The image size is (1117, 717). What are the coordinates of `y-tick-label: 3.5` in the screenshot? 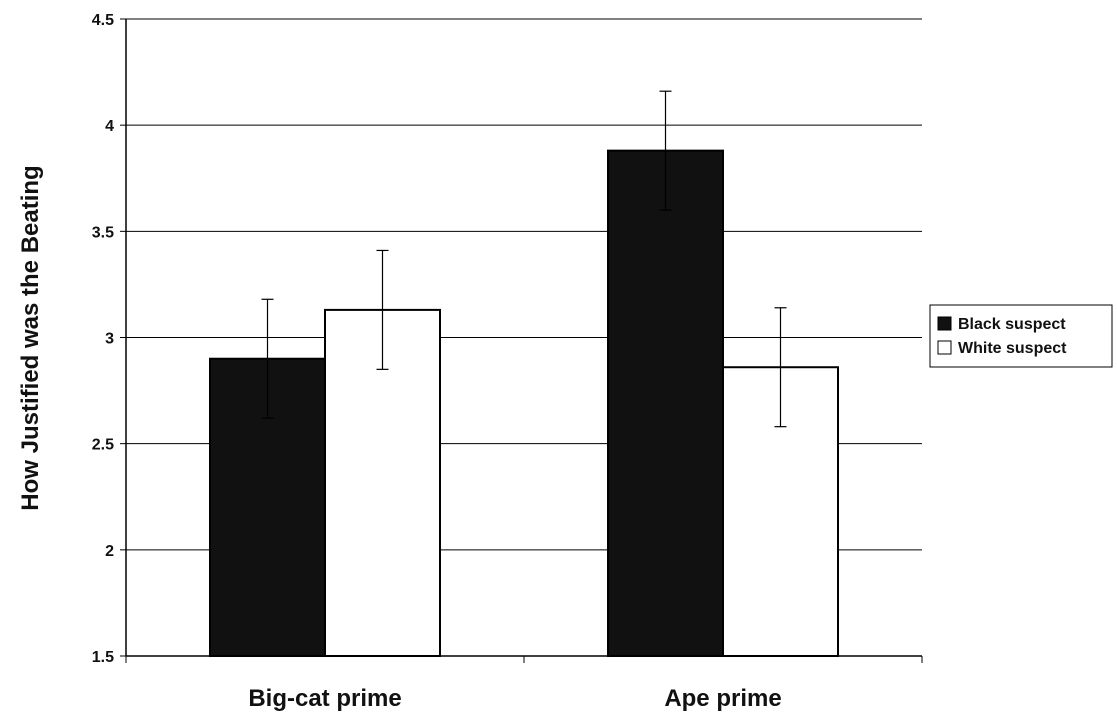 It's located at (103, 232).